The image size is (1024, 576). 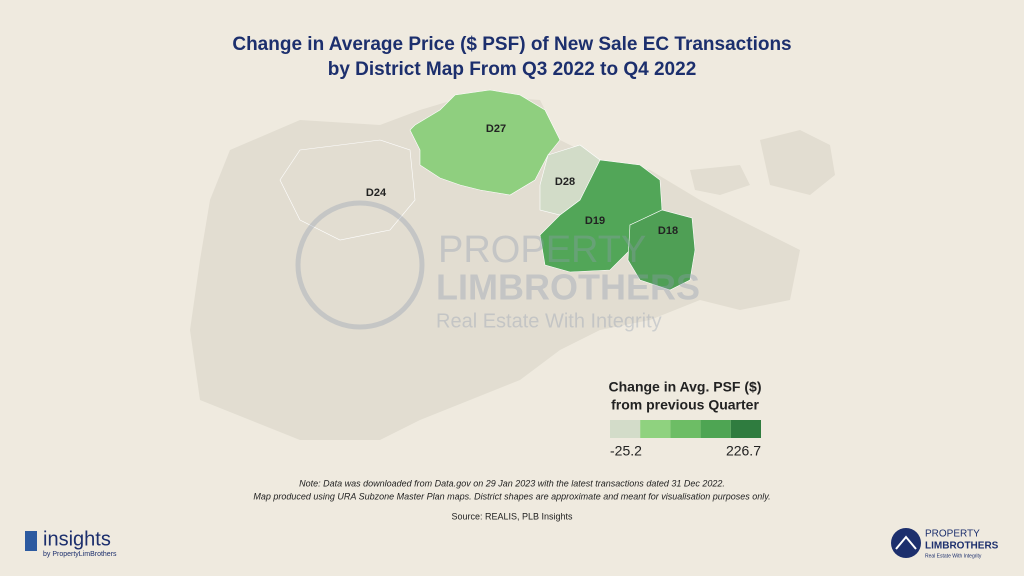 I want to click on logo-roof, so click(x=906, y=542).